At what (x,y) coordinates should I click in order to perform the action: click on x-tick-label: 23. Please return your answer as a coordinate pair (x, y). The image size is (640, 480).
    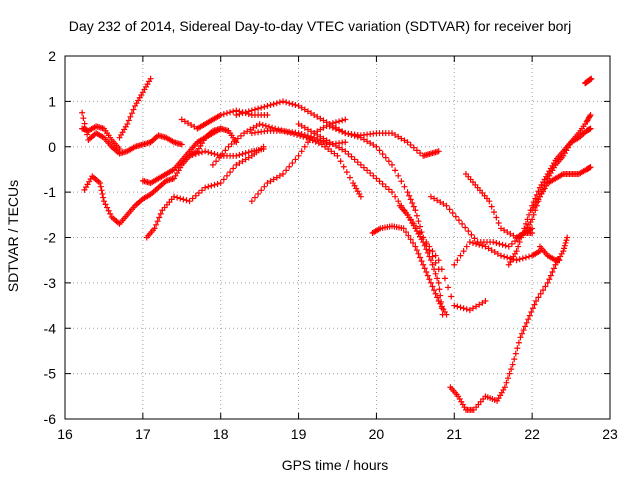
    Looking at the image, I should click on (610, 434).